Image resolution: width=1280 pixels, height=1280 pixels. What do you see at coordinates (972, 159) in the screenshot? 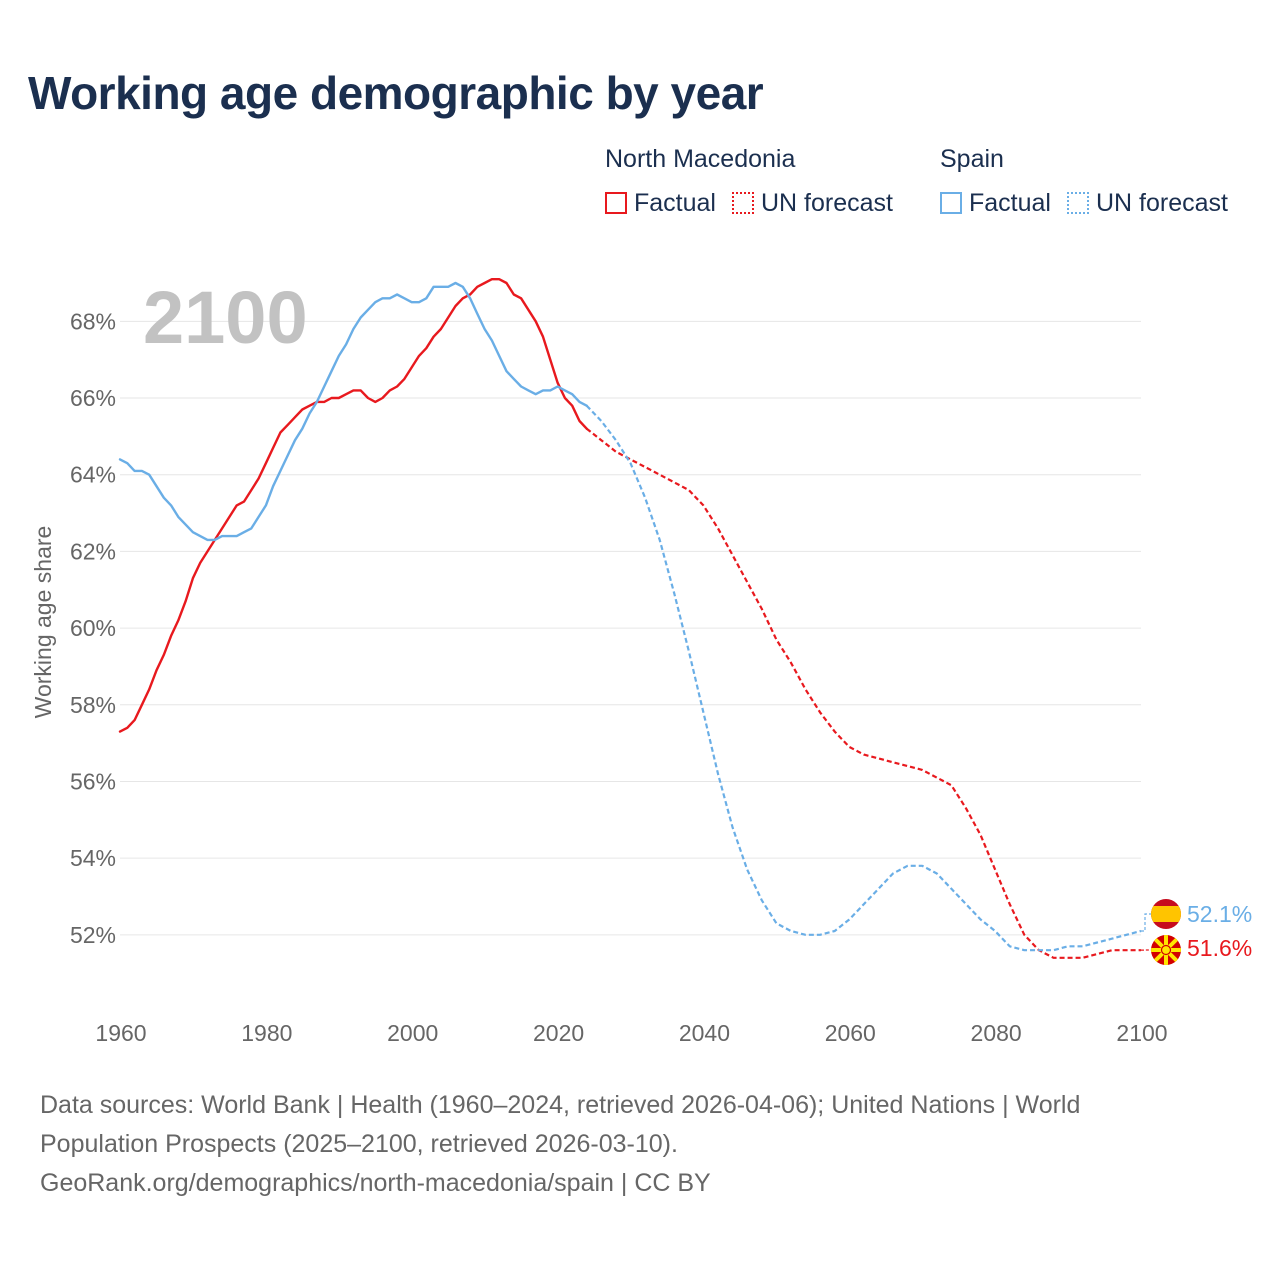
I see `legend-country-spain: Spain` at bounding box center [972, 159].